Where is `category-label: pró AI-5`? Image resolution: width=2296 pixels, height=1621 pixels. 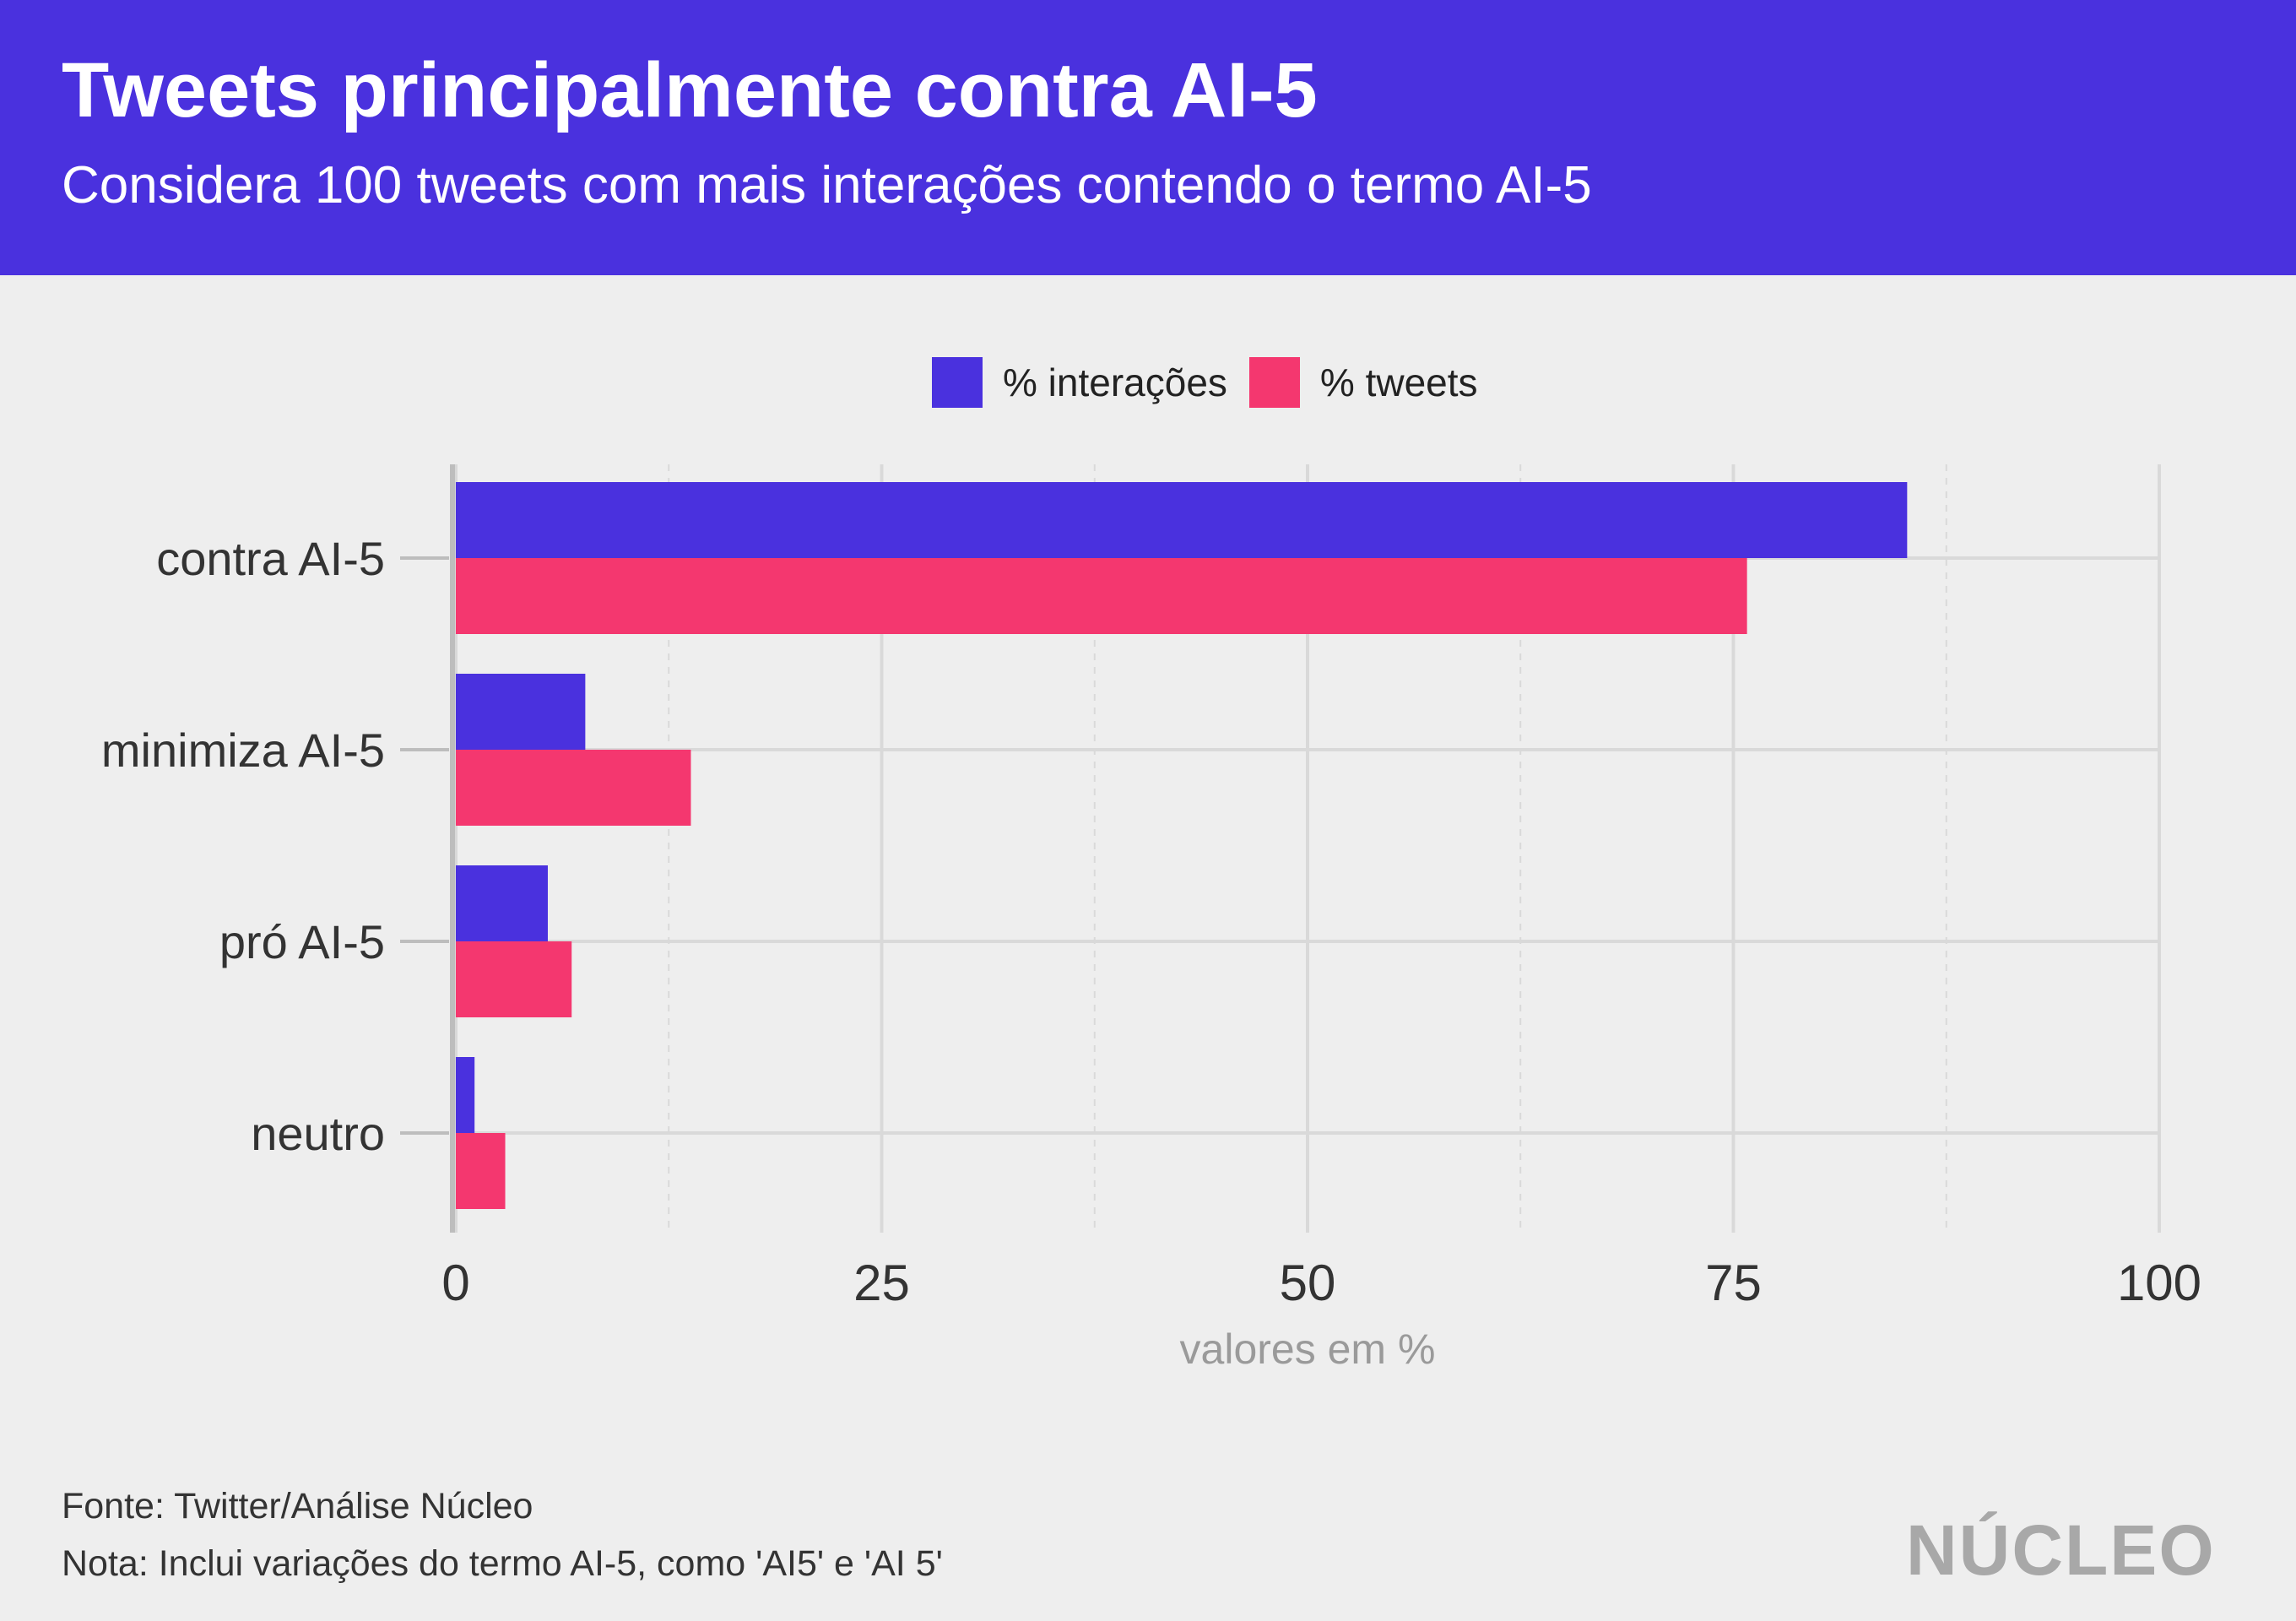
category-label: pró AI-5 is located at coordinates (302, 941).